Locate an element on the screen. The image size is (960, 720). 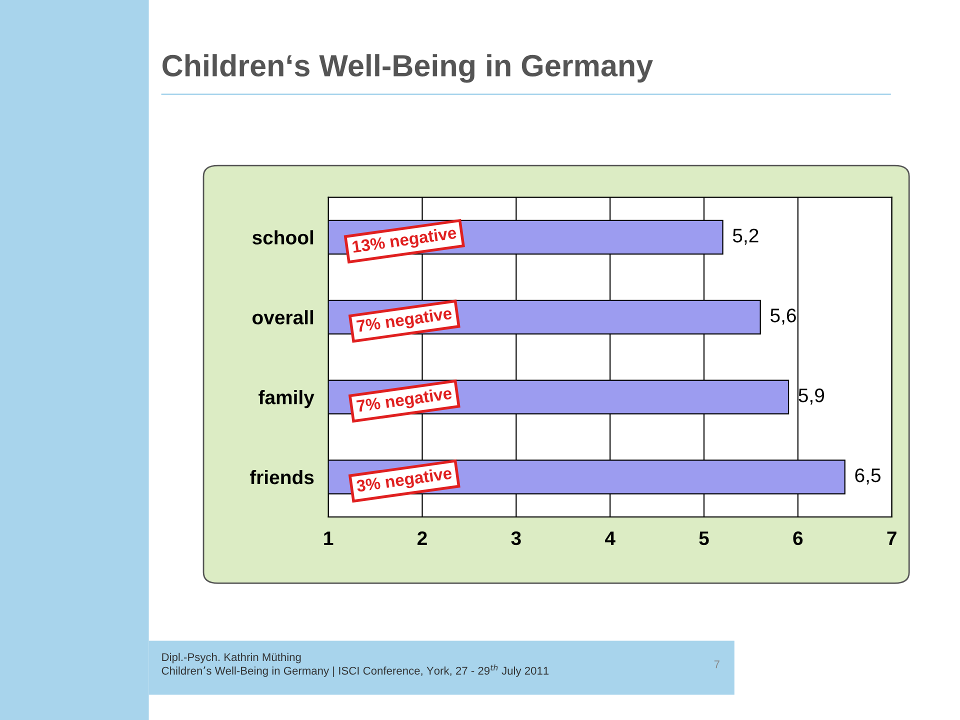
x-tick-label: 5 is located at coordinates (704, 539).